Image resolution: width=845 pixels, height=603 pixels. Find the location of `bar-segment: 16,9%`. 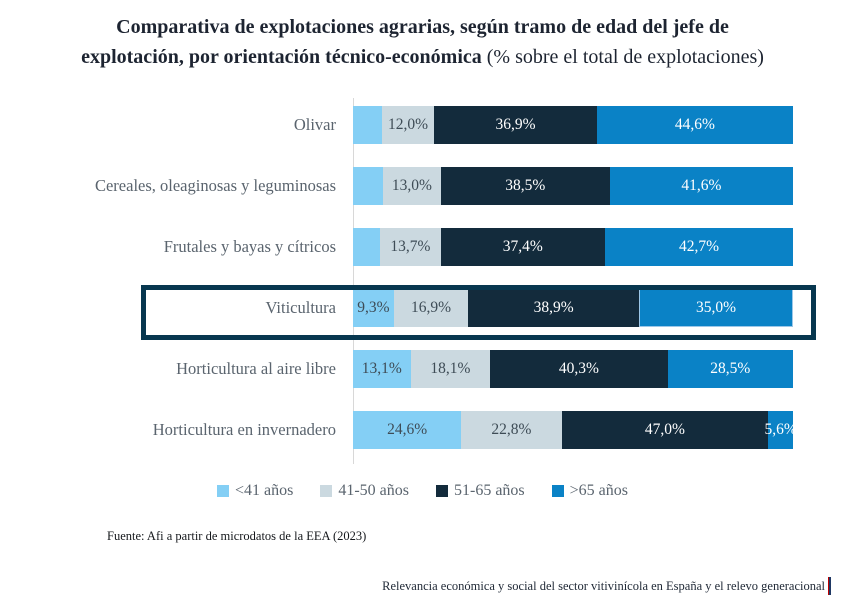

bar-segment: 16,9% is located at coordinates (431, 308).